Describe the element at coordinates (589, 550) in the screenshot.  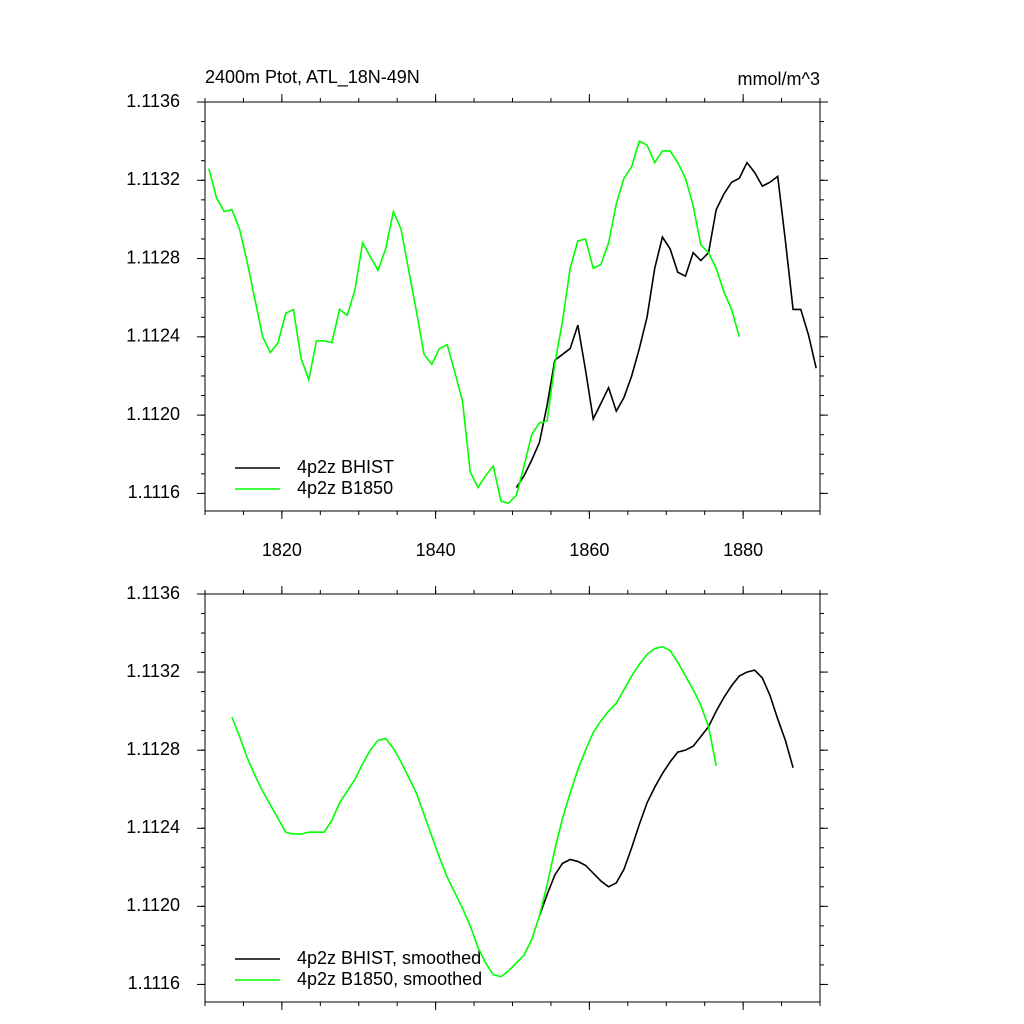
I see `x-tick-label: 1860` at that location.